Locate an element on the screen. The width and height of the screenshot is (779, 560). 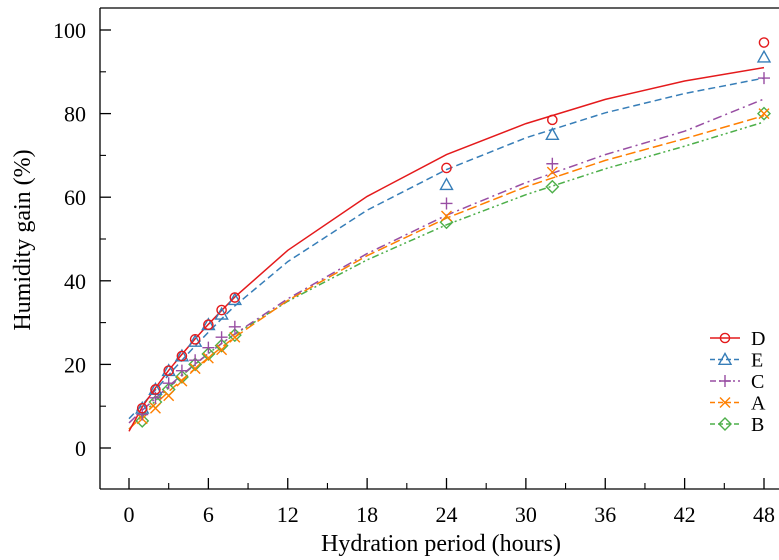
y-tick-label: 80 is located at coordinates (75, 114).